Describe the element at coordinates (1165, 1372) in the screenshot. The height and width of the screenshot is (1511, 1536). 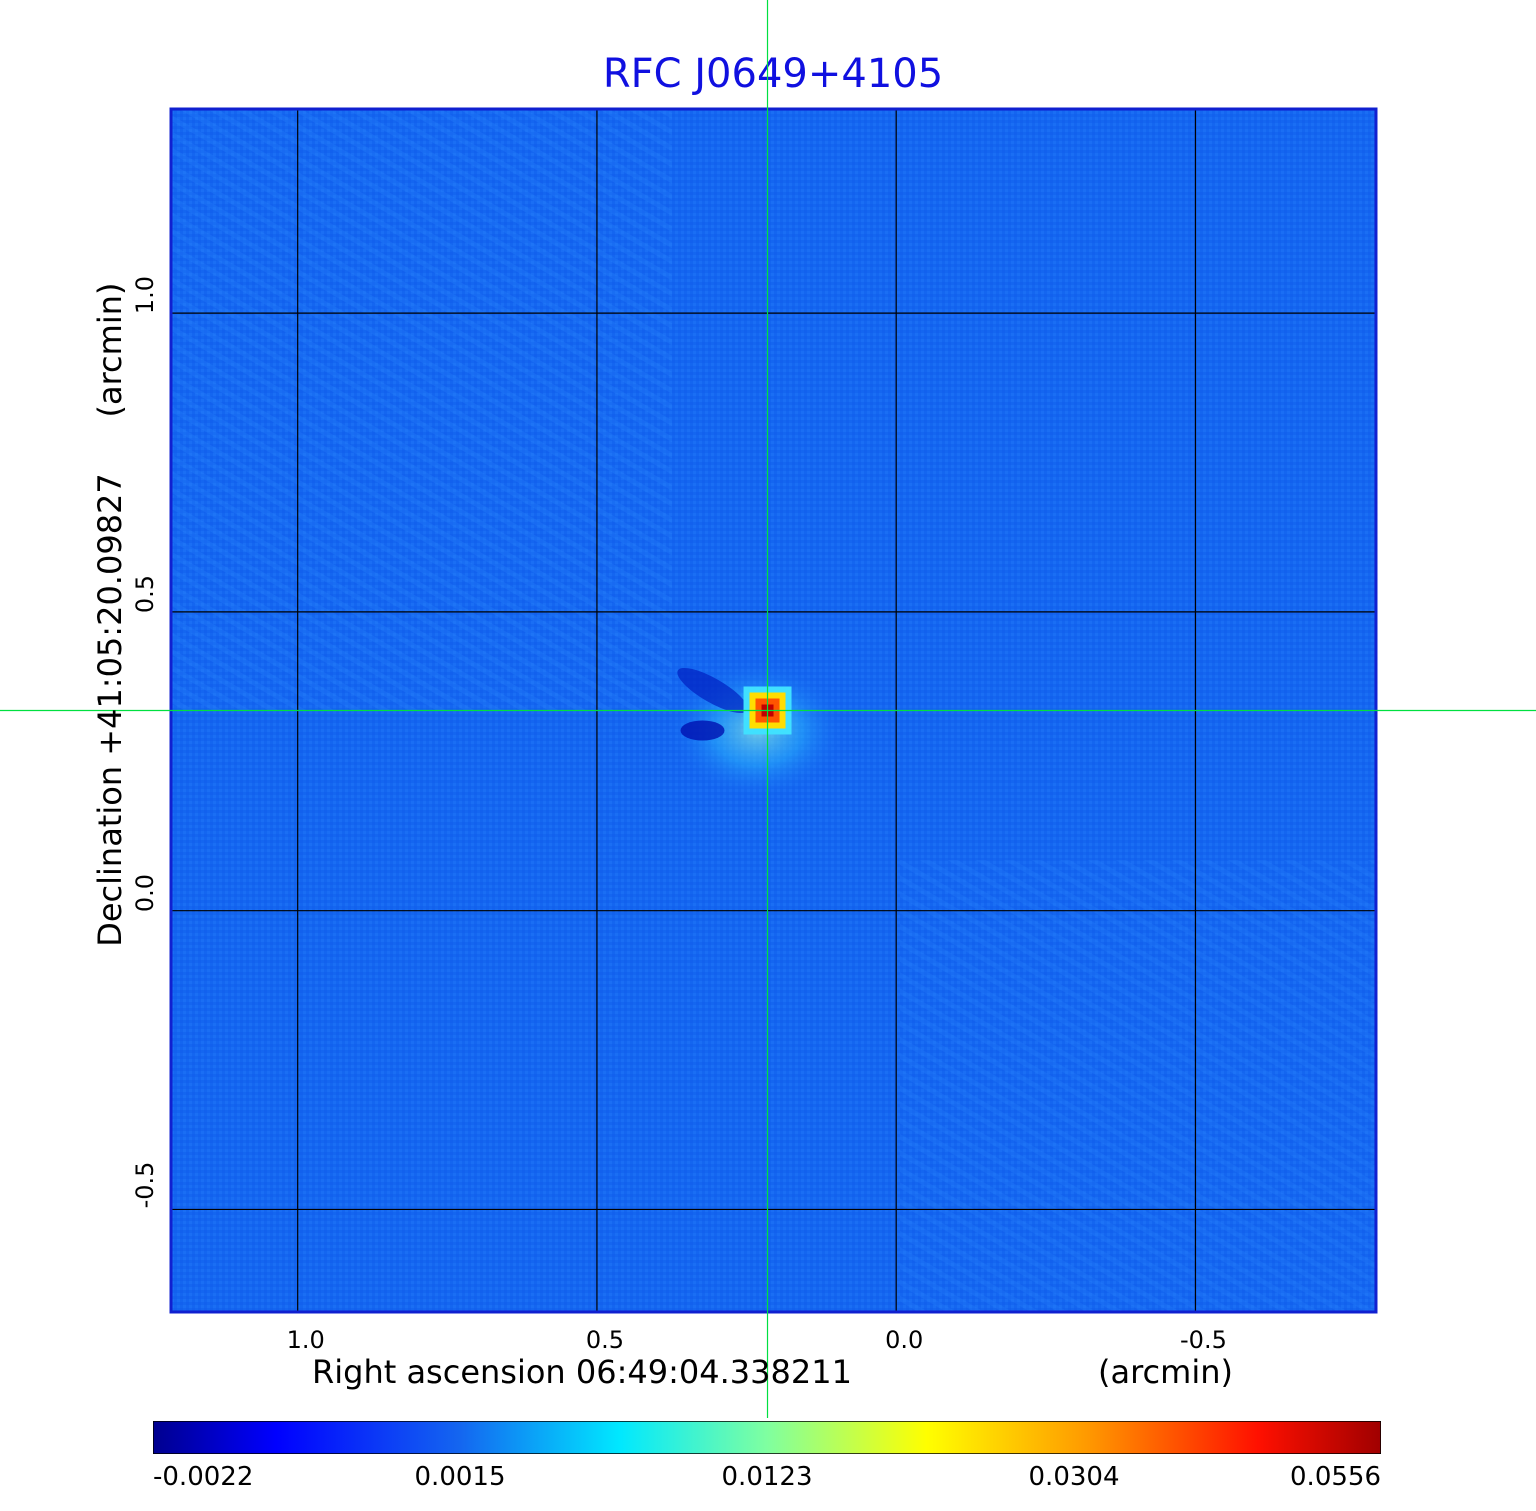
I see `x-axis-unit: (arcmin)` at that location.